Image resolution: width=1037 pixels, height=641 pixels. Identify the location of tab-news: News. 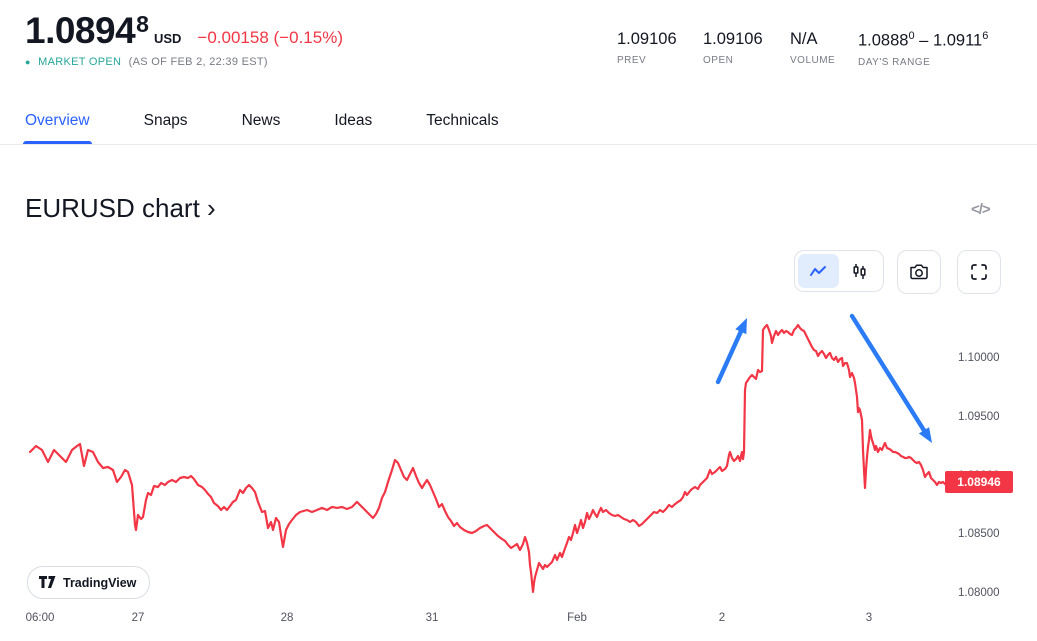
(261, 120).